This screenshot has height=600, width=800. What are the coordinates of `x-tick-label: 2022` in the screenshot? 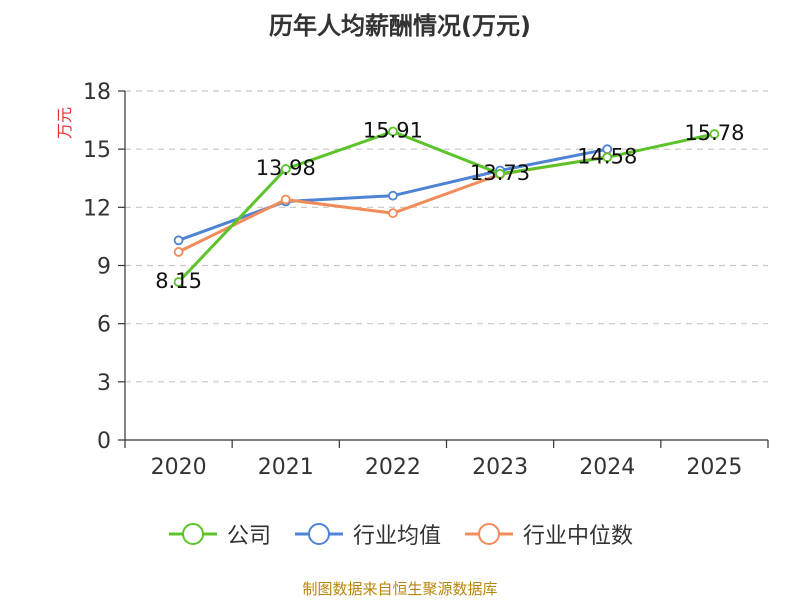 It's located at (393, 467).